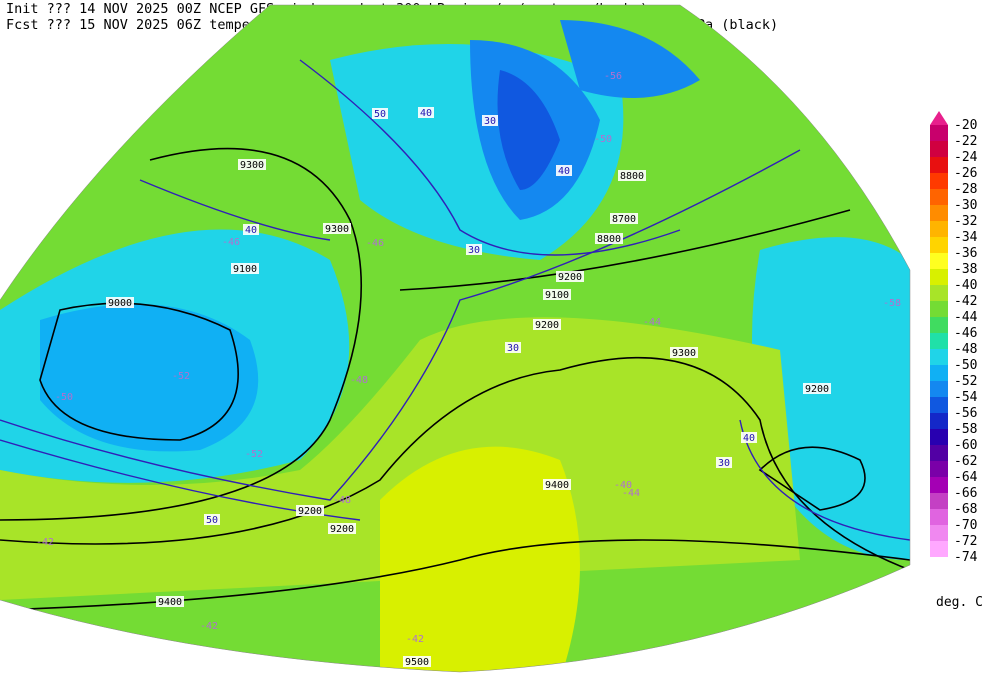 The height and width of the screenshot is (680, 1000). Describe the element at coordinates (965, 333) in the screenshot. I see `colorbar-label: -46` at that location.